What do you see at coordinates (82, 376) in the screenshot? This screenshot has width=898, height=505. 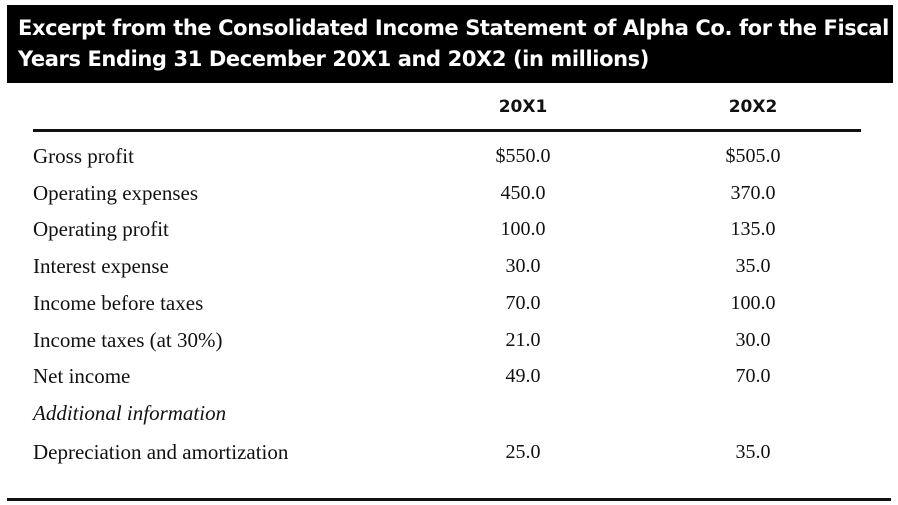 I see `row-label-net-income: Net income` at bounding box center [82, 376].